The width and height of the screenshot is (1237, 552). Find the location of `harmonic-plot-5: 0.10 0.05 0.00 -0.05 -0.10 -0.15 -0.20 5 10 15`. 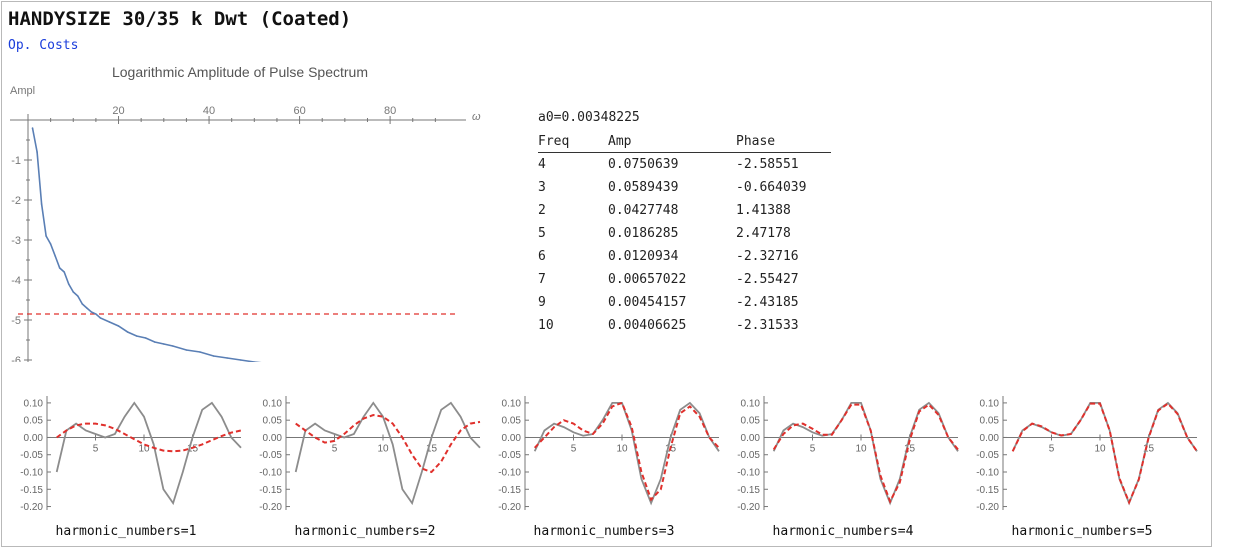

harmonic-plot-5: 0.10 0.05 0.00 -0.05 -0.10 -0.15 -0.20 5 10 15 is located at coordinates (1087, 454).